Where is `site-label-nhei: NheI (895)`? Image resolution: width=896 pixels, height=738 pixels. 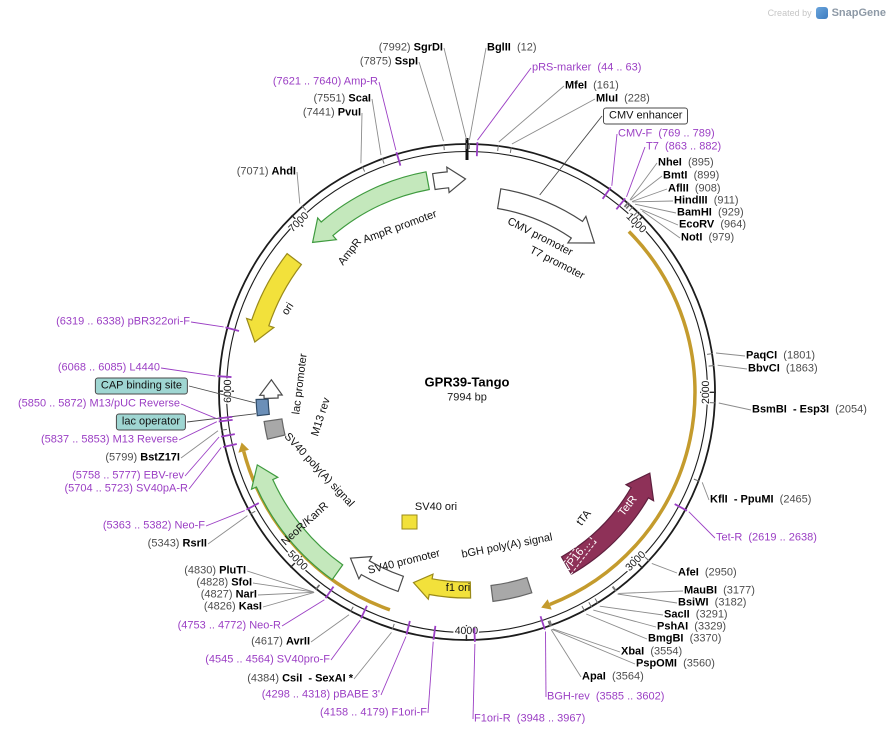
site-label-nhei: NheI (895) is located at coordinates (686, 163).